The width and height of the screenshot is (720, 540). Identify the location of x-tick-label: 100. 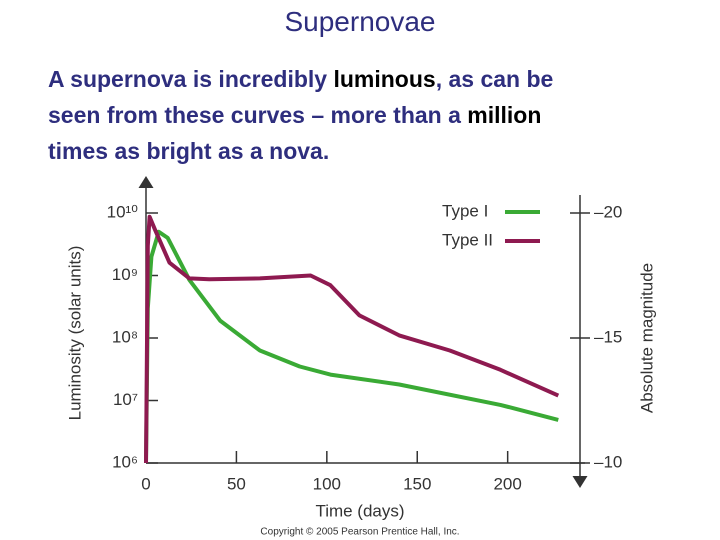
(327, 483).